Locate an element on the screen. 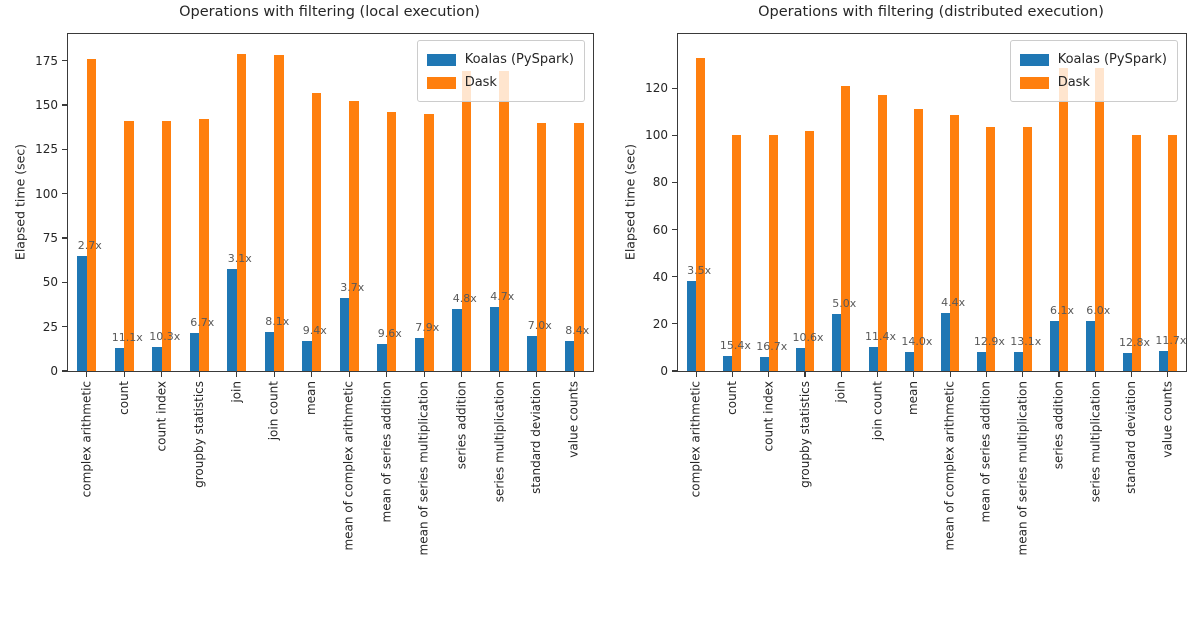 This screenshot has height=627, width=1200. speedup-annotation: 10.3x is located at coordinates (165, 336).